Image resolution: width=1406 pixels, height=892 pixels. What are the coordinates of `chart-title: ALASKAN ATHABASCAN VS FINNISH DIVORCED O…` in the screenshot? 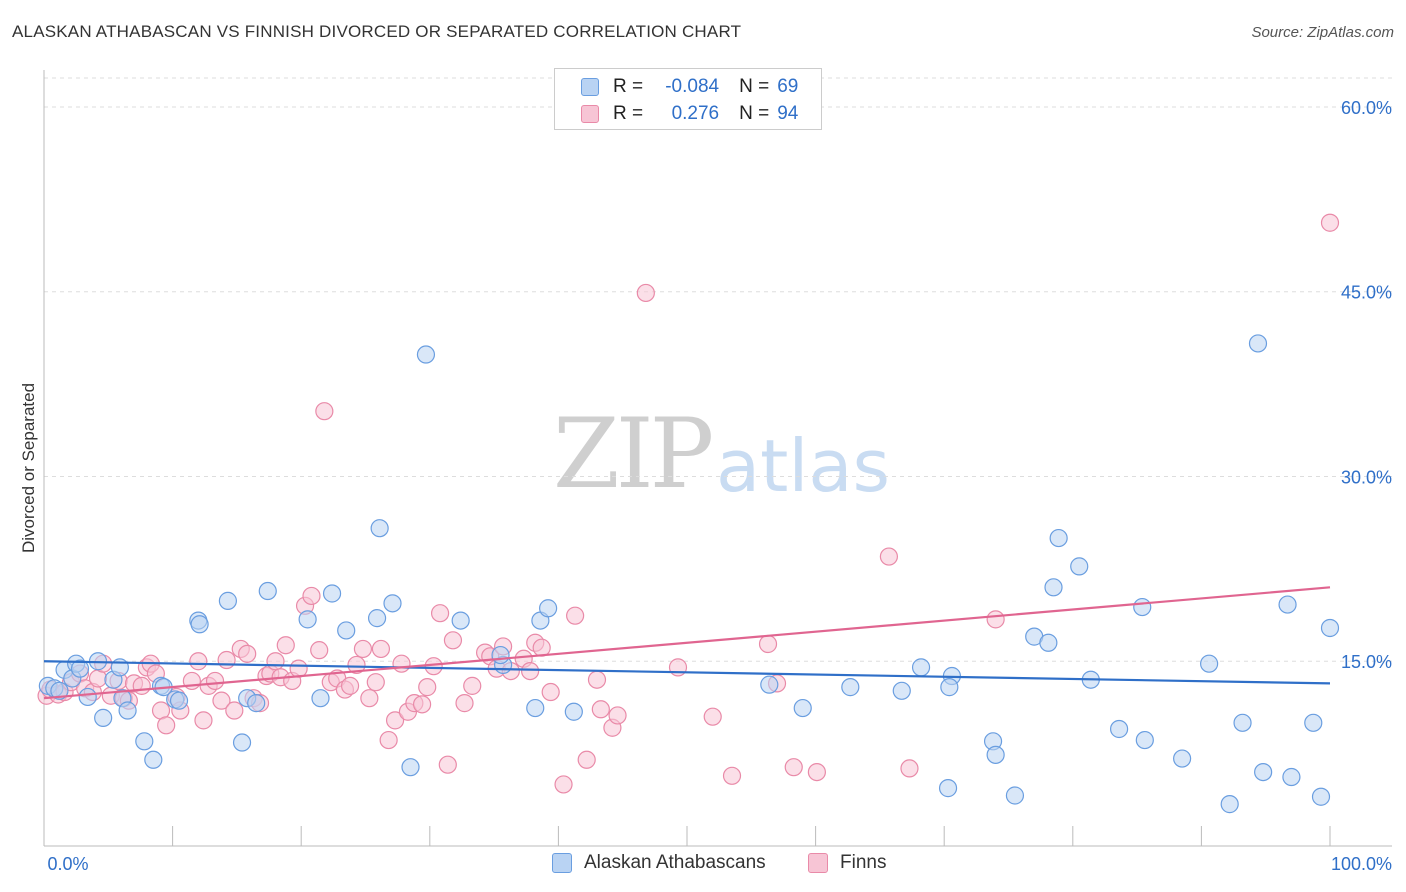 It's located at (377, 31).